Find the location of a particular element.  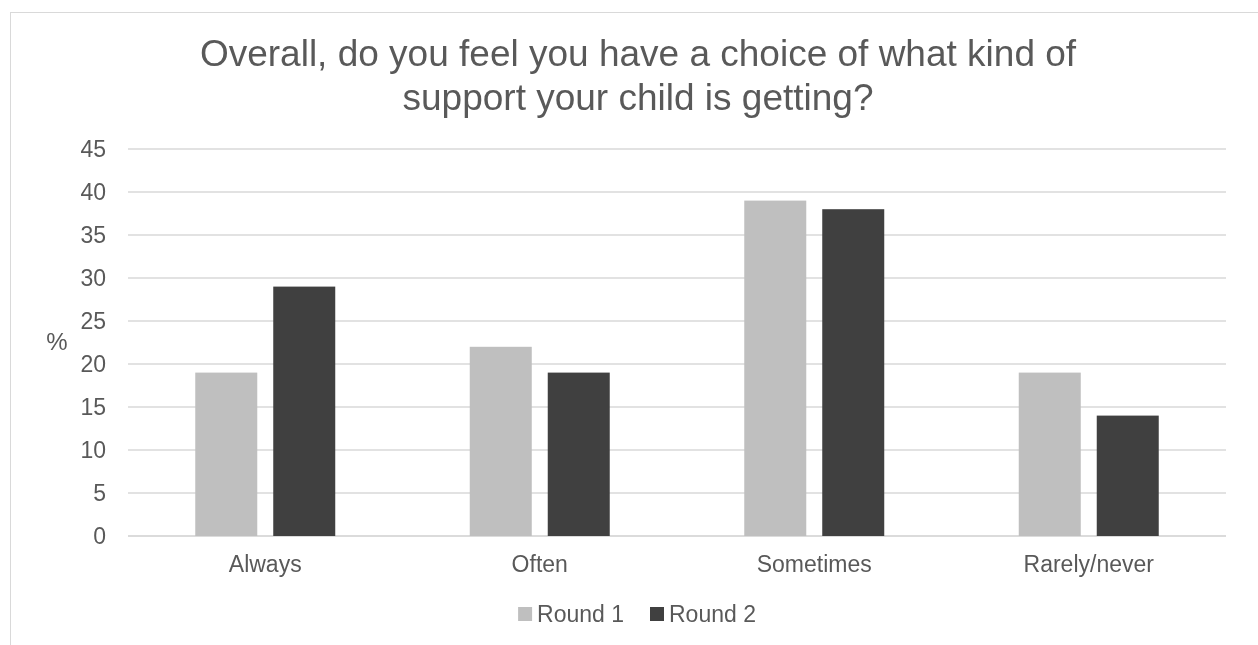

y-tick-label: 25 is located at coordinates (93, 321).